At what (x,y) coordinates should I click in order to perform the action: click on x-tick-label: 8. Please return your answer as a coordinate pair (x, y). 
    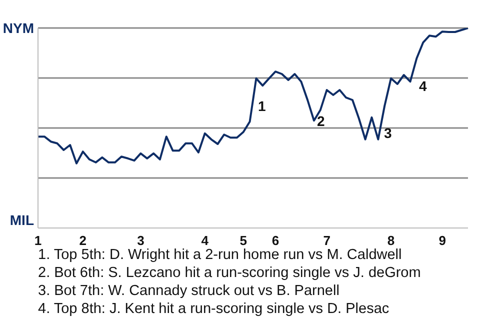
    Looking at the image, I should click on (391, 240).